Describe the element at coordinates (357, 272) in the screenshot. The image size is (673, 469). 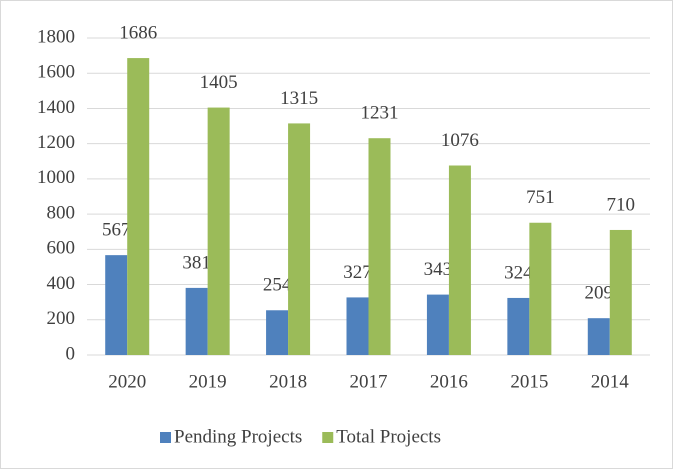
I see `data-label: 327` at that location.